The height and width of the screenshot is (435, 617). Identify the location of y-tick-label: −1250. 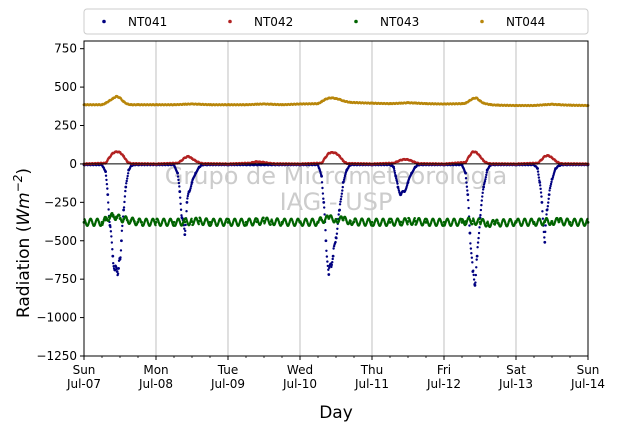
(56, 356).